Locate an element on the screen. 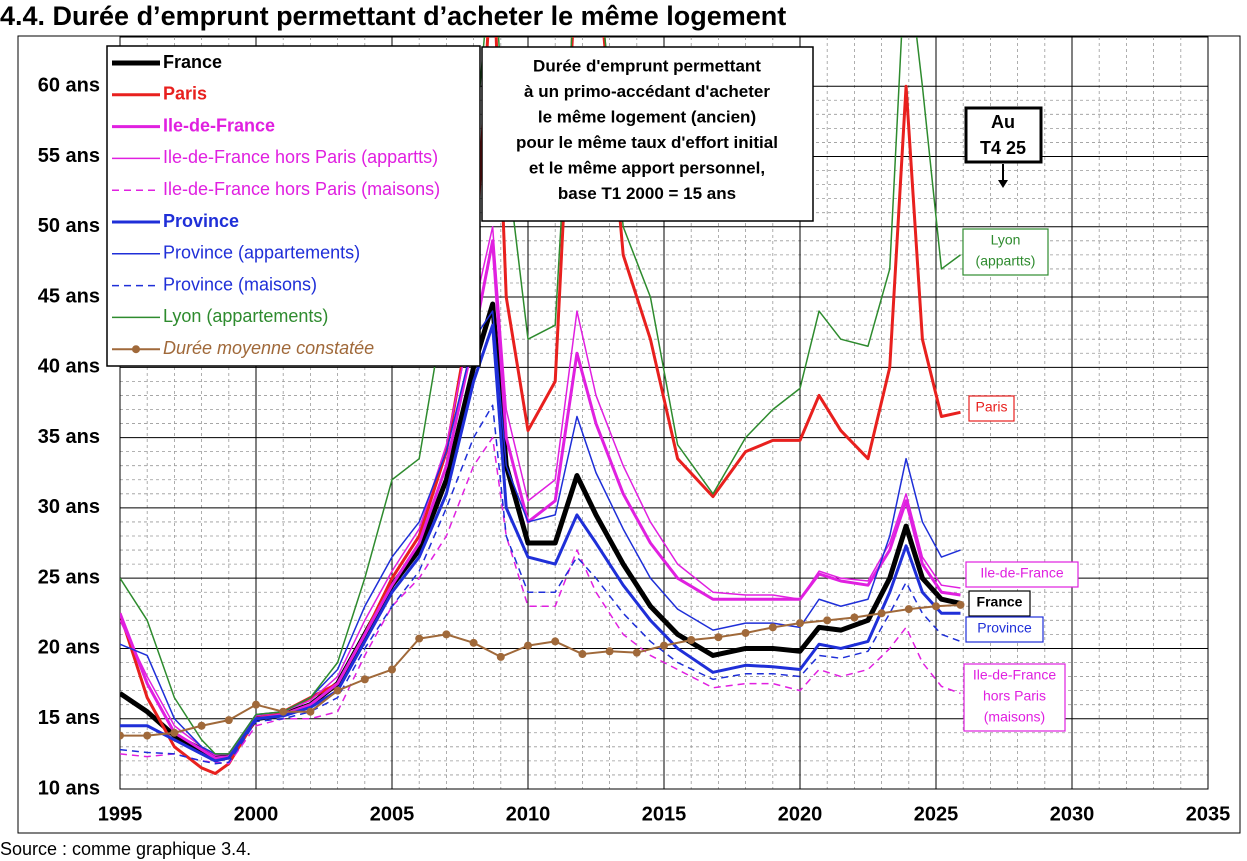 The width and height of the screenshot is (1247, 861). annotation-text: le même logement (ancien) is located at coordinates (647, 116).